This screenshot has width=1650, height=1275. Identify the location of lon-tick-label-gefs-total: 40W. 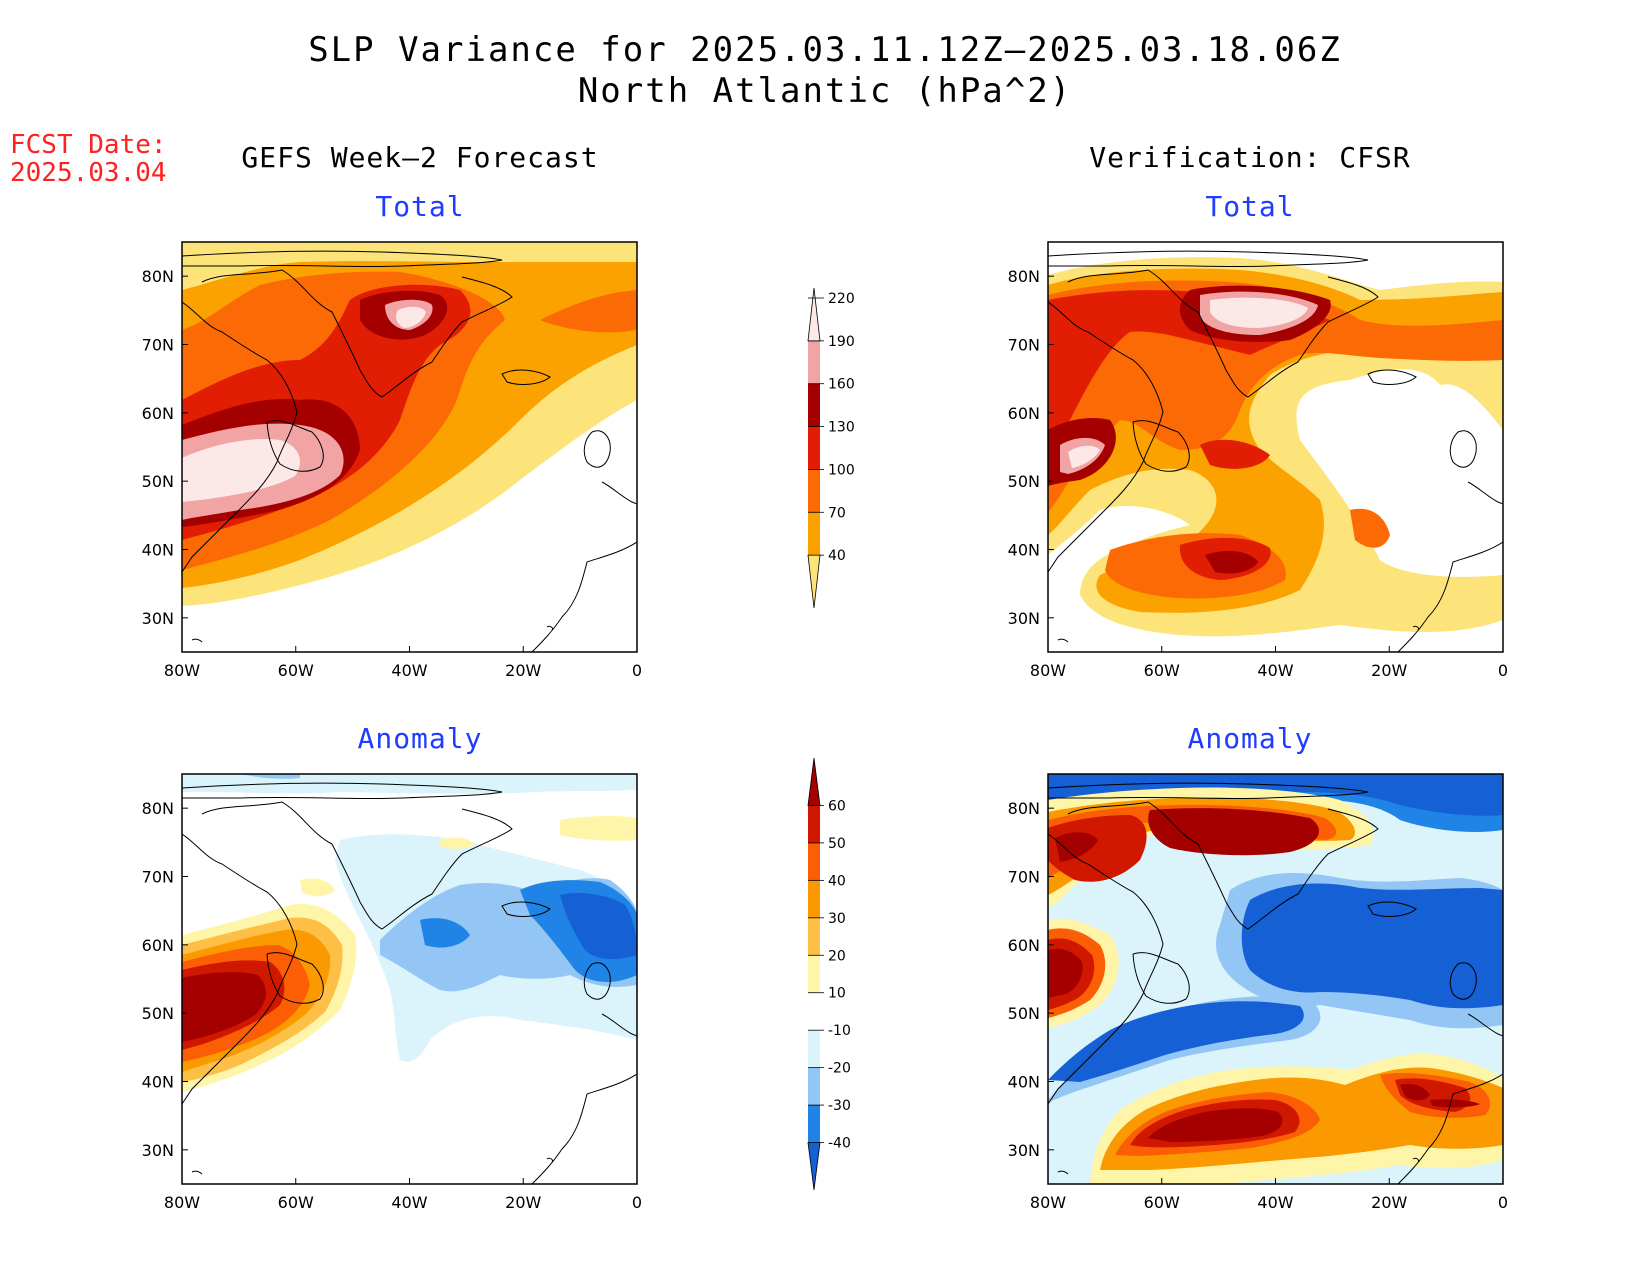
(409, 670).